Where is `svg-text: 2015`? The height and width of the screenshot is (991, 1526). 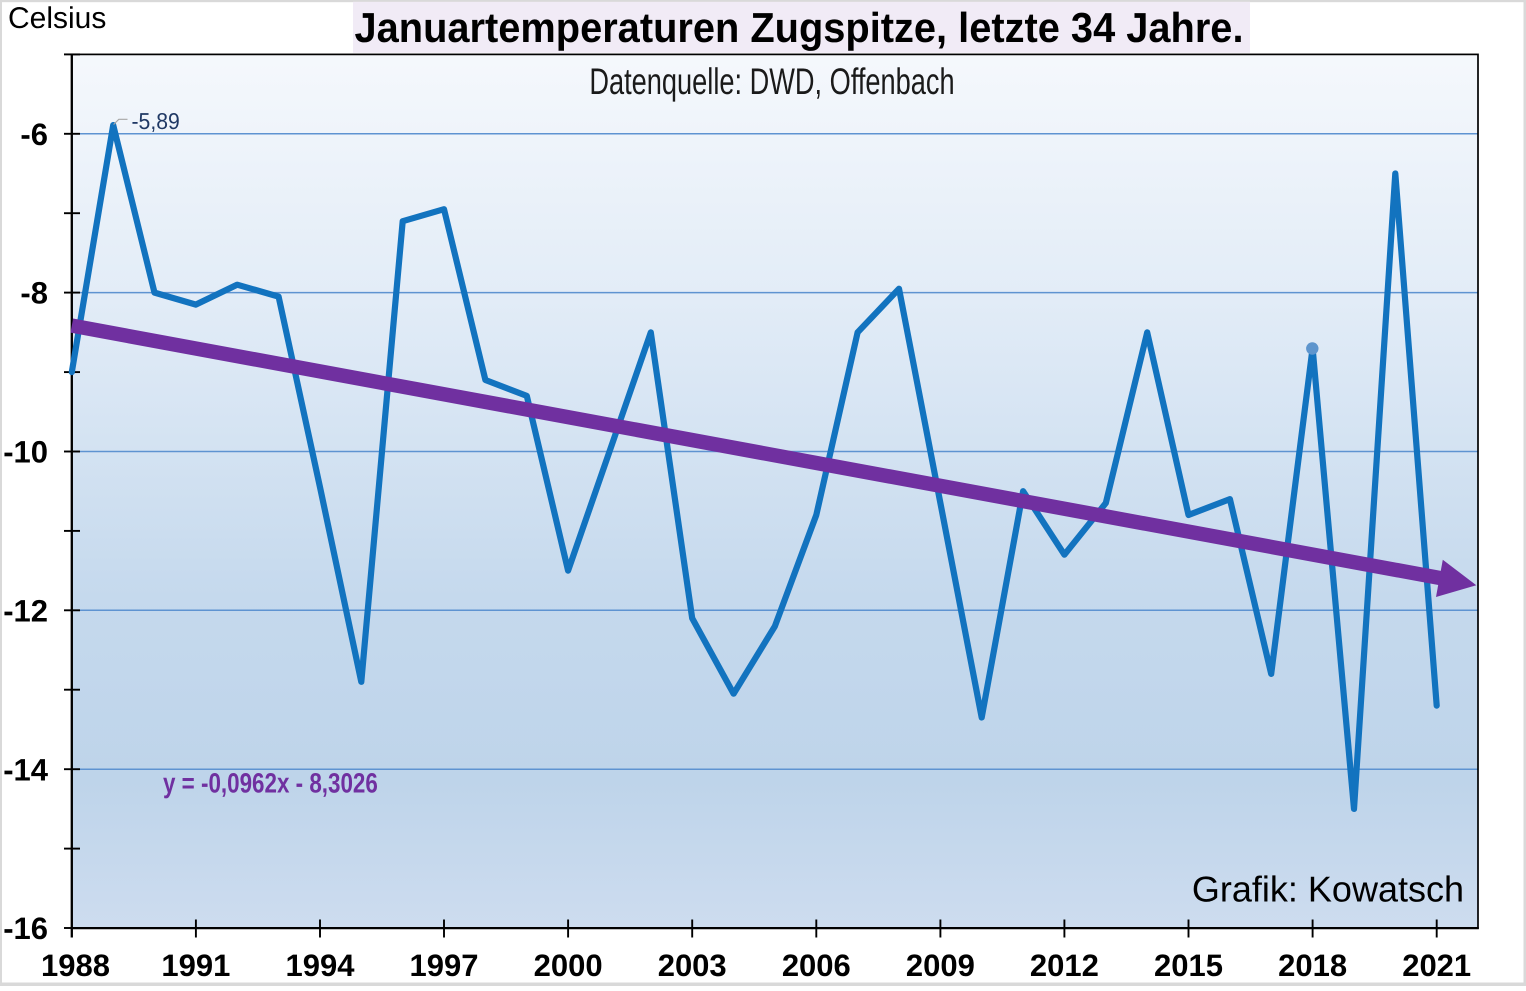
svg-text: 2015 is located at coordinates (1188, 965).